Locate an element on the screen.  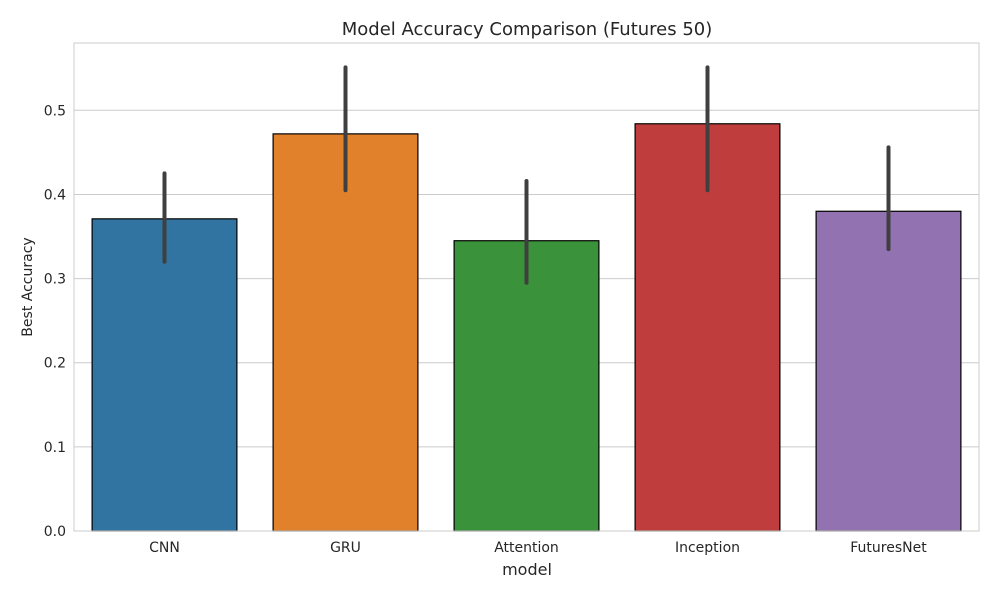
y-ticks: 0.0 0.1 0.2 0.3 0.4 0.5 is located at coordinates (55, 321).